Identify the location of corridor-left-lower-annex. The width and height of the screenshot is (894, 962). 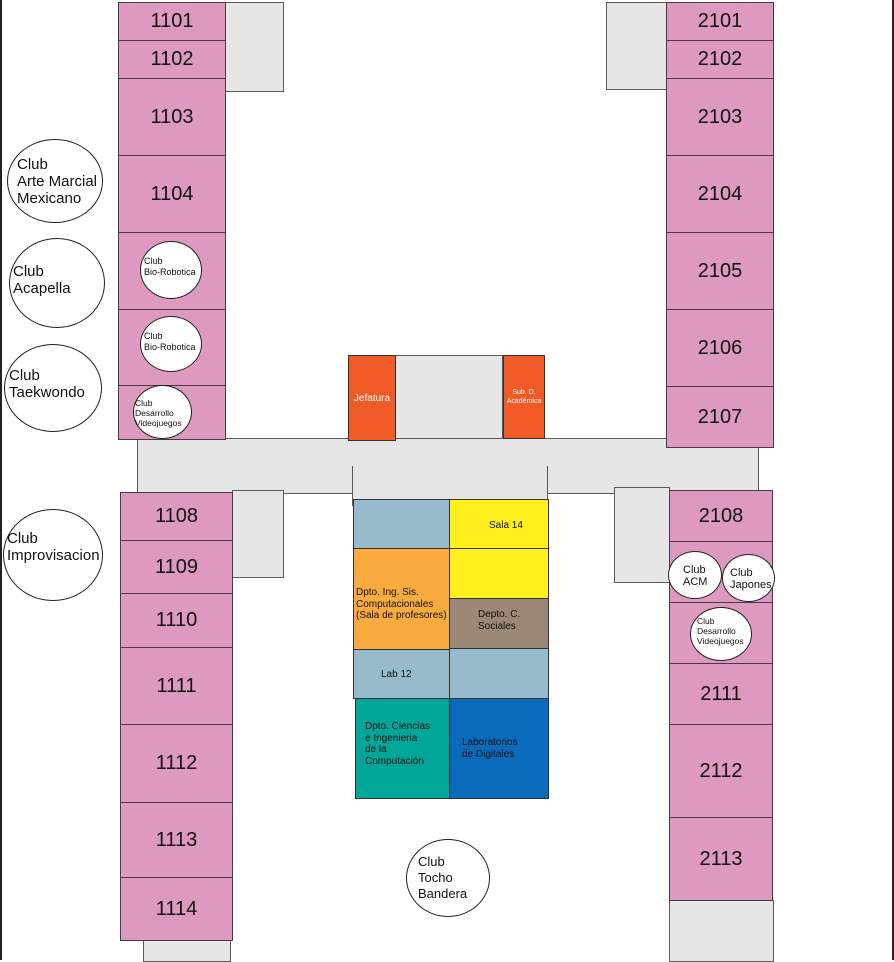
(258, 534).